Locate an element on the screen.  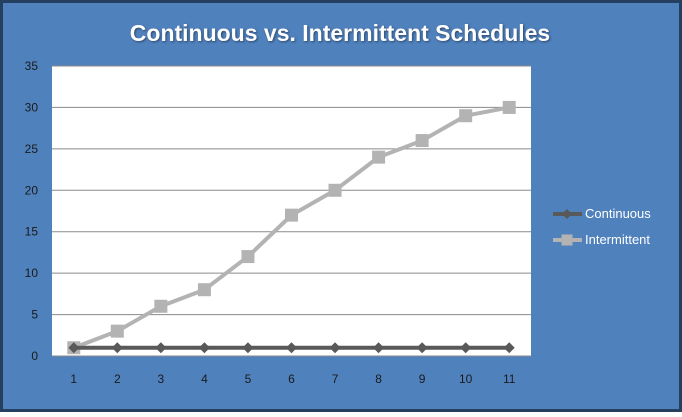
x-tick-label-3: 3 is located at coordinates (161, 379).